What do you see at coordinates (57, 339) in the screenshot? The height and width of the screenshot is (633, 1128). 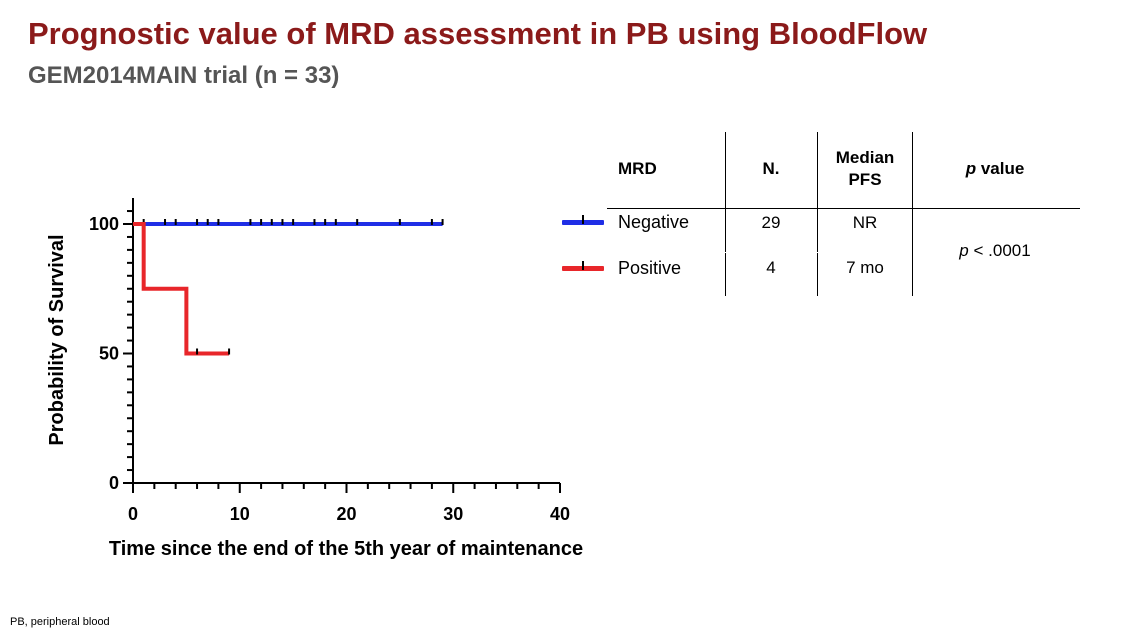 I see `y-axis-label: Probability of Survival` at bounding box center [57, 339].